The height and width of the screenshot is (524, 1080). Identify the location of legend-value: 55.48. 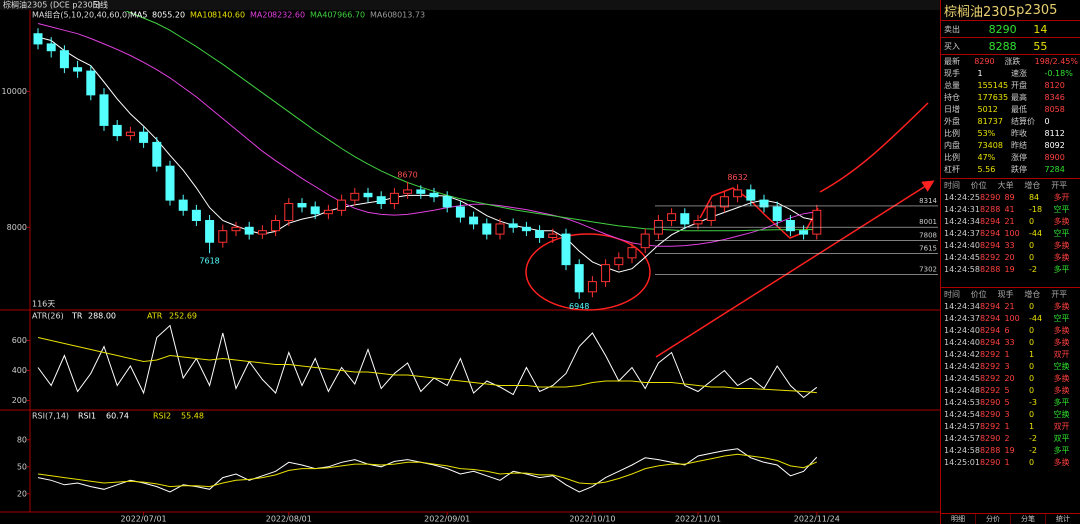
(192, 416).